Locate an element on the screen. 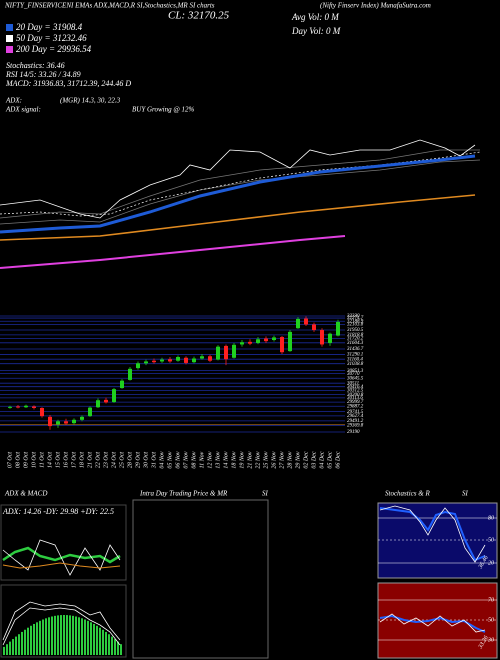 This screenshot has width=500, height=660. date-label: 05 Dec is located at coordinates (330, 459).